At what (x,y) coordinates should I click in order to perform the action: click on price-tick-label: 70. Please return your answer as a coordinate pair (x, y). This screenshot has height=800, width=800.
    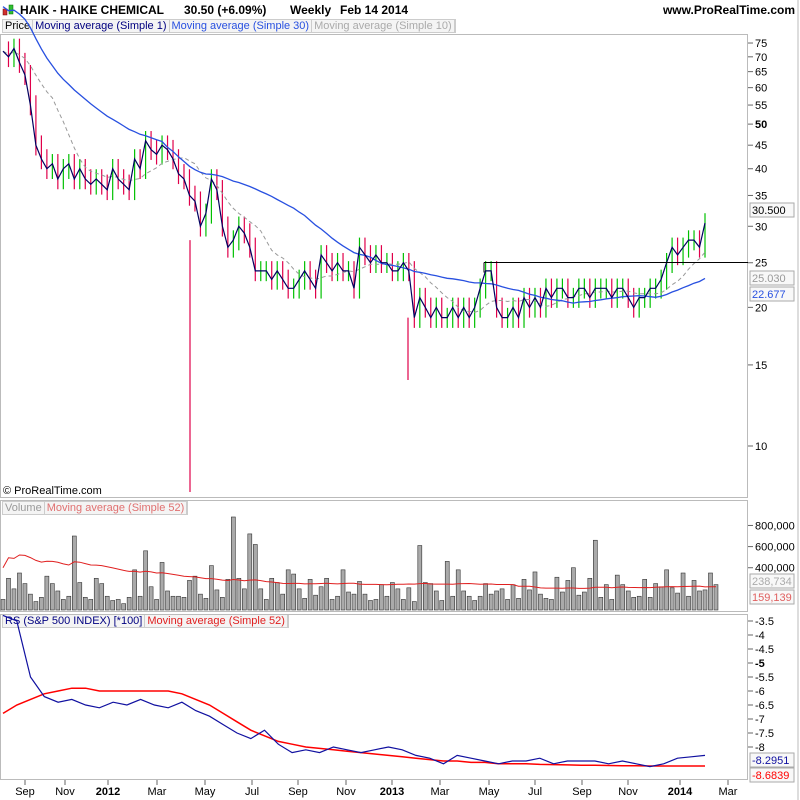
    Looking at the image, I should click on (761, 58).